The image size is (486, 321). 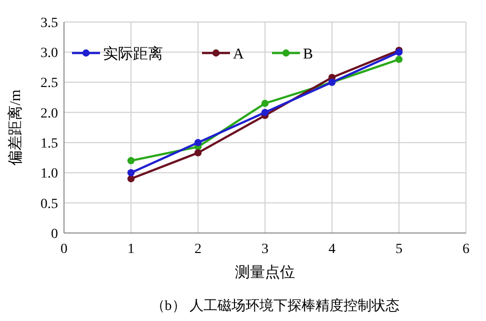 What do you see at coordinates (238, 54) in the screenshot?
I see `legend-label: A` at bounding box center [238, 54].